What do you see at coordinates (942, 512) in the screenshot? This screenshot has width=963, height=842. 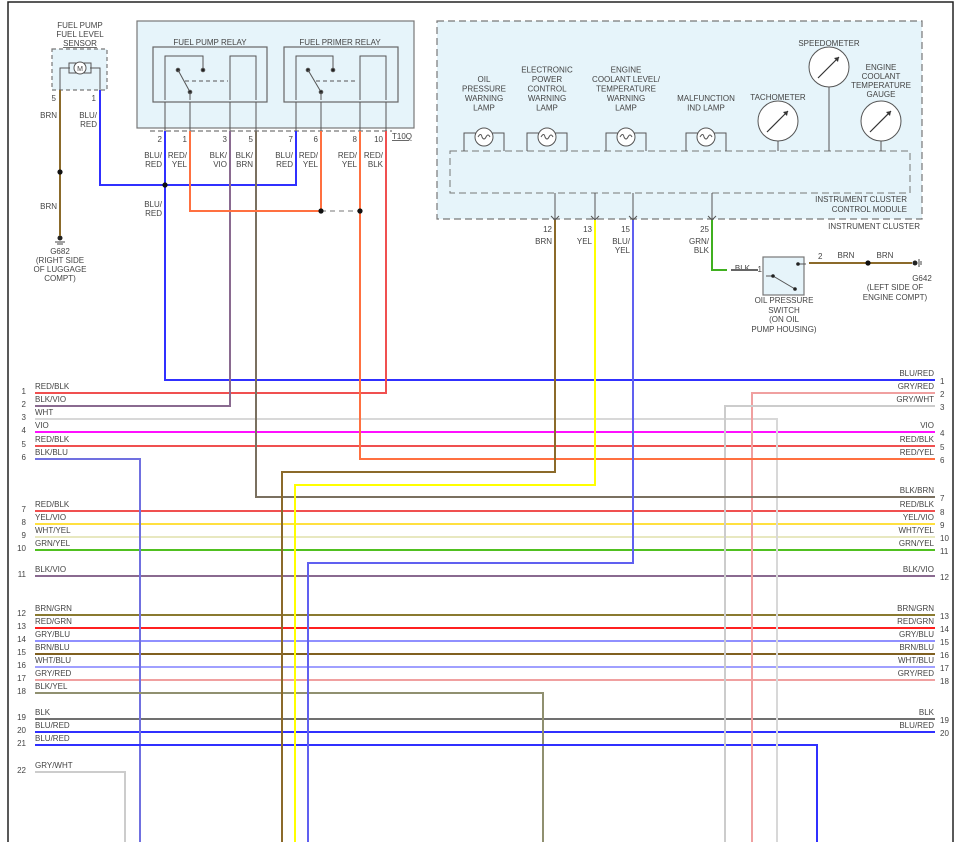 I see `right-connector-pin-number: 8` at bounding box center [942, 512].